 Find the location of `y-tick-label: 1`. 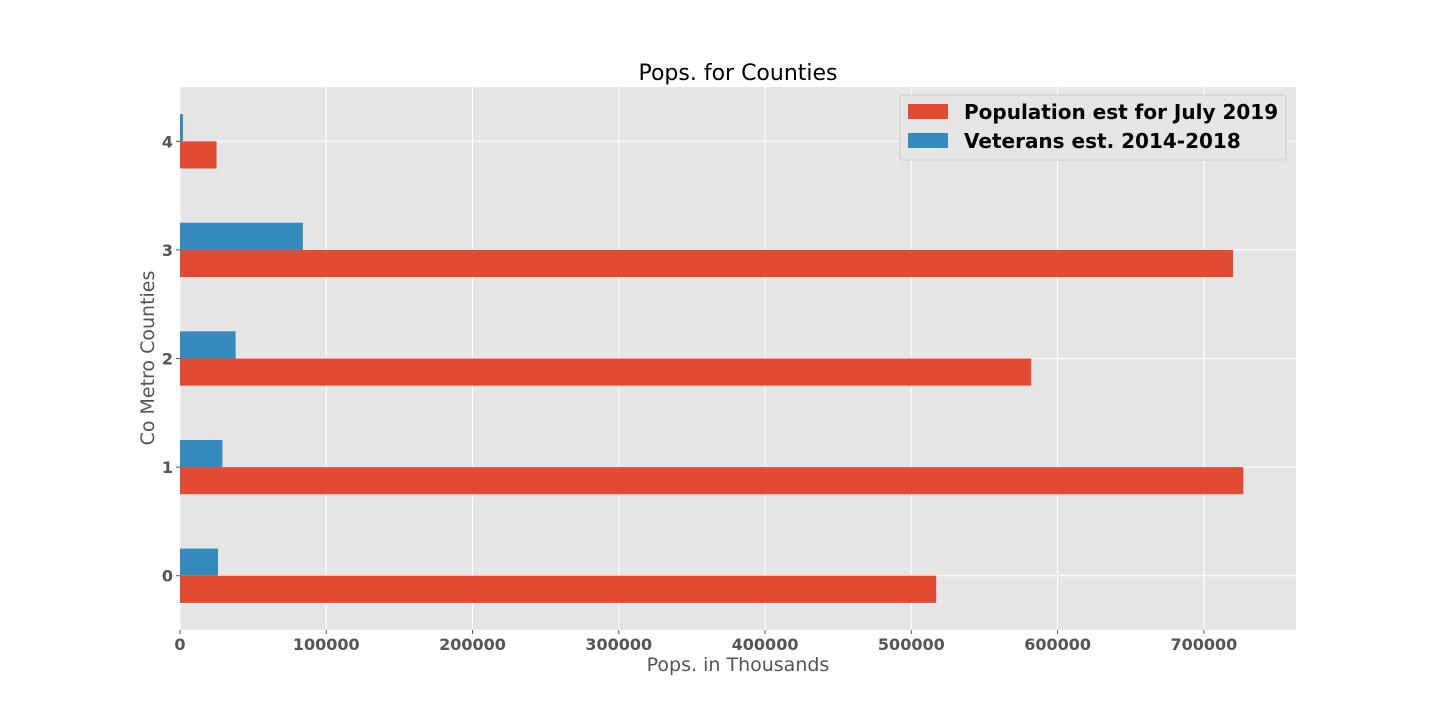

y-tick-label: 1 is located at coordinates (167, 467).